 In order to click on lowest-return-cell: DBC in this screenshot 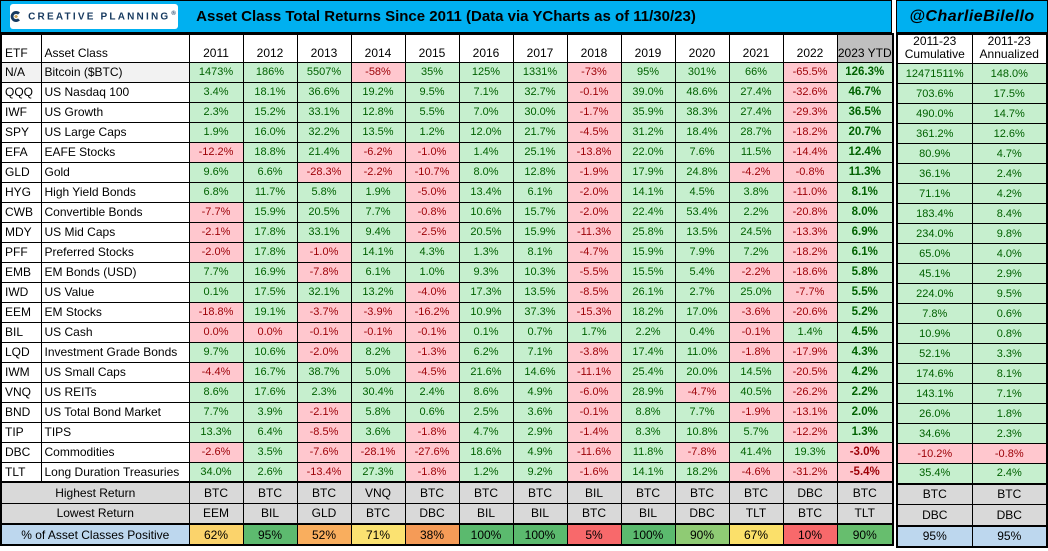, I will do `click(1009, 515)`.